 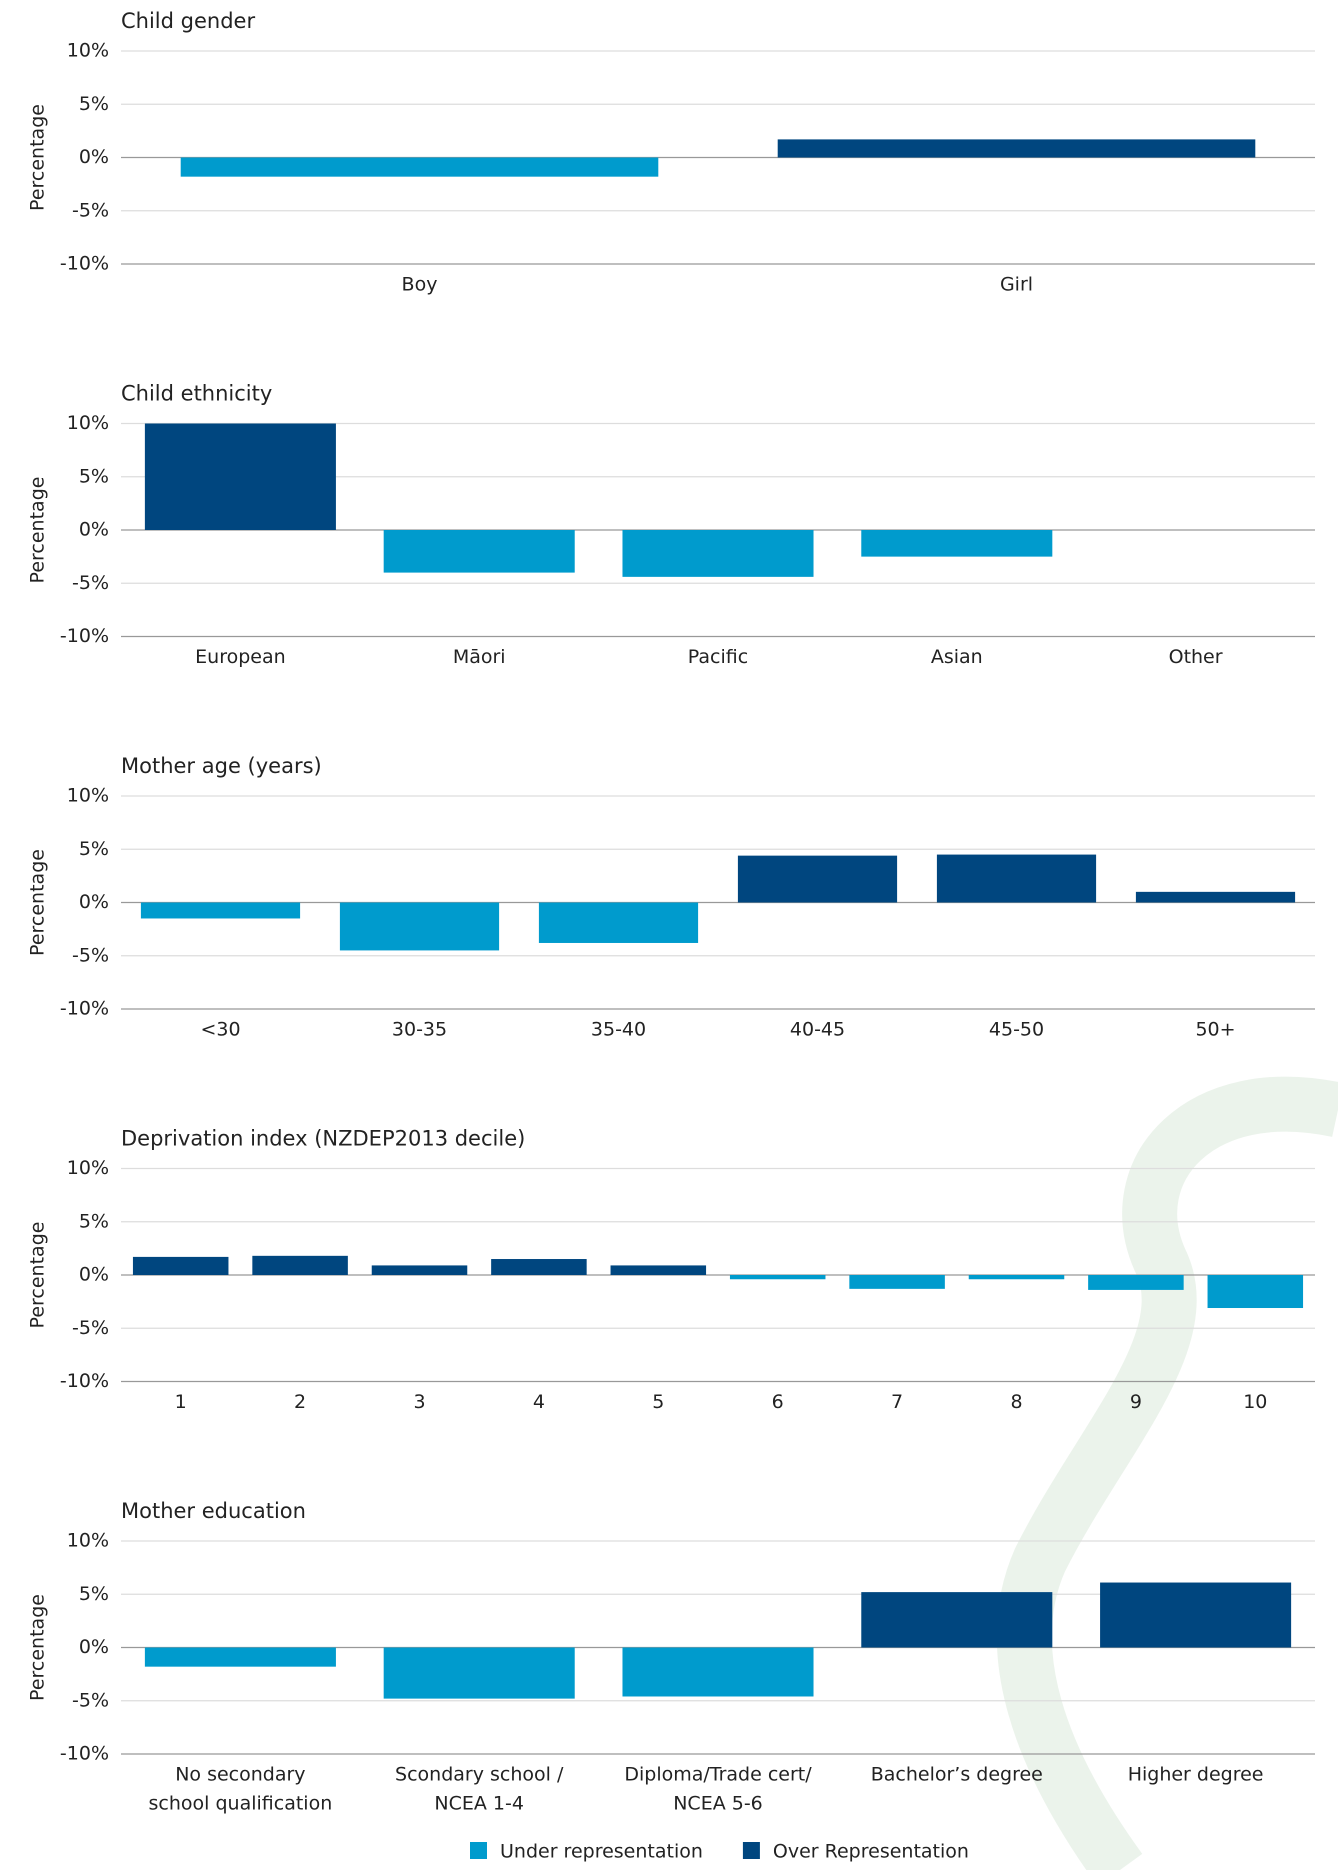 I want to click on x-tick-label: Diploma/Trade cert/, so click(x=718, y=1775).